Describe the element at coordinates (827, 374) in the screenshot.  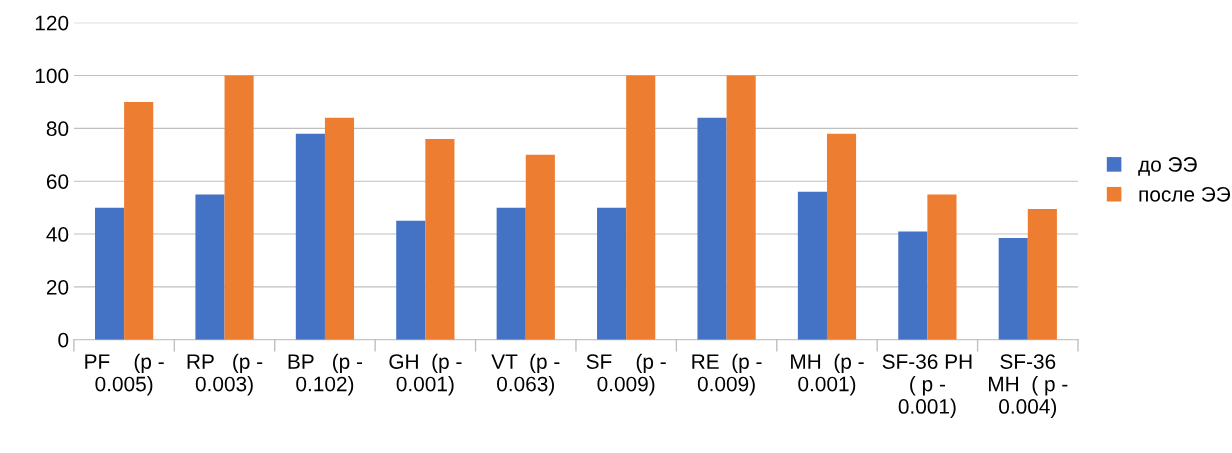
I see `x-tick-label: MH (p - 0.001)` at that location.